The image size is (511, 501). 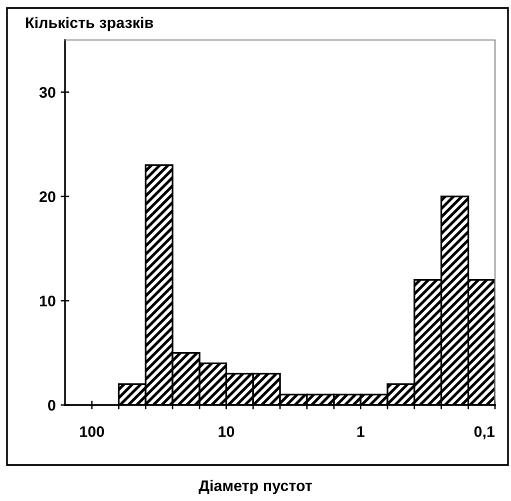 I want to click on x-axis-title: Діаметр пустот, so click(x=255, y=487).